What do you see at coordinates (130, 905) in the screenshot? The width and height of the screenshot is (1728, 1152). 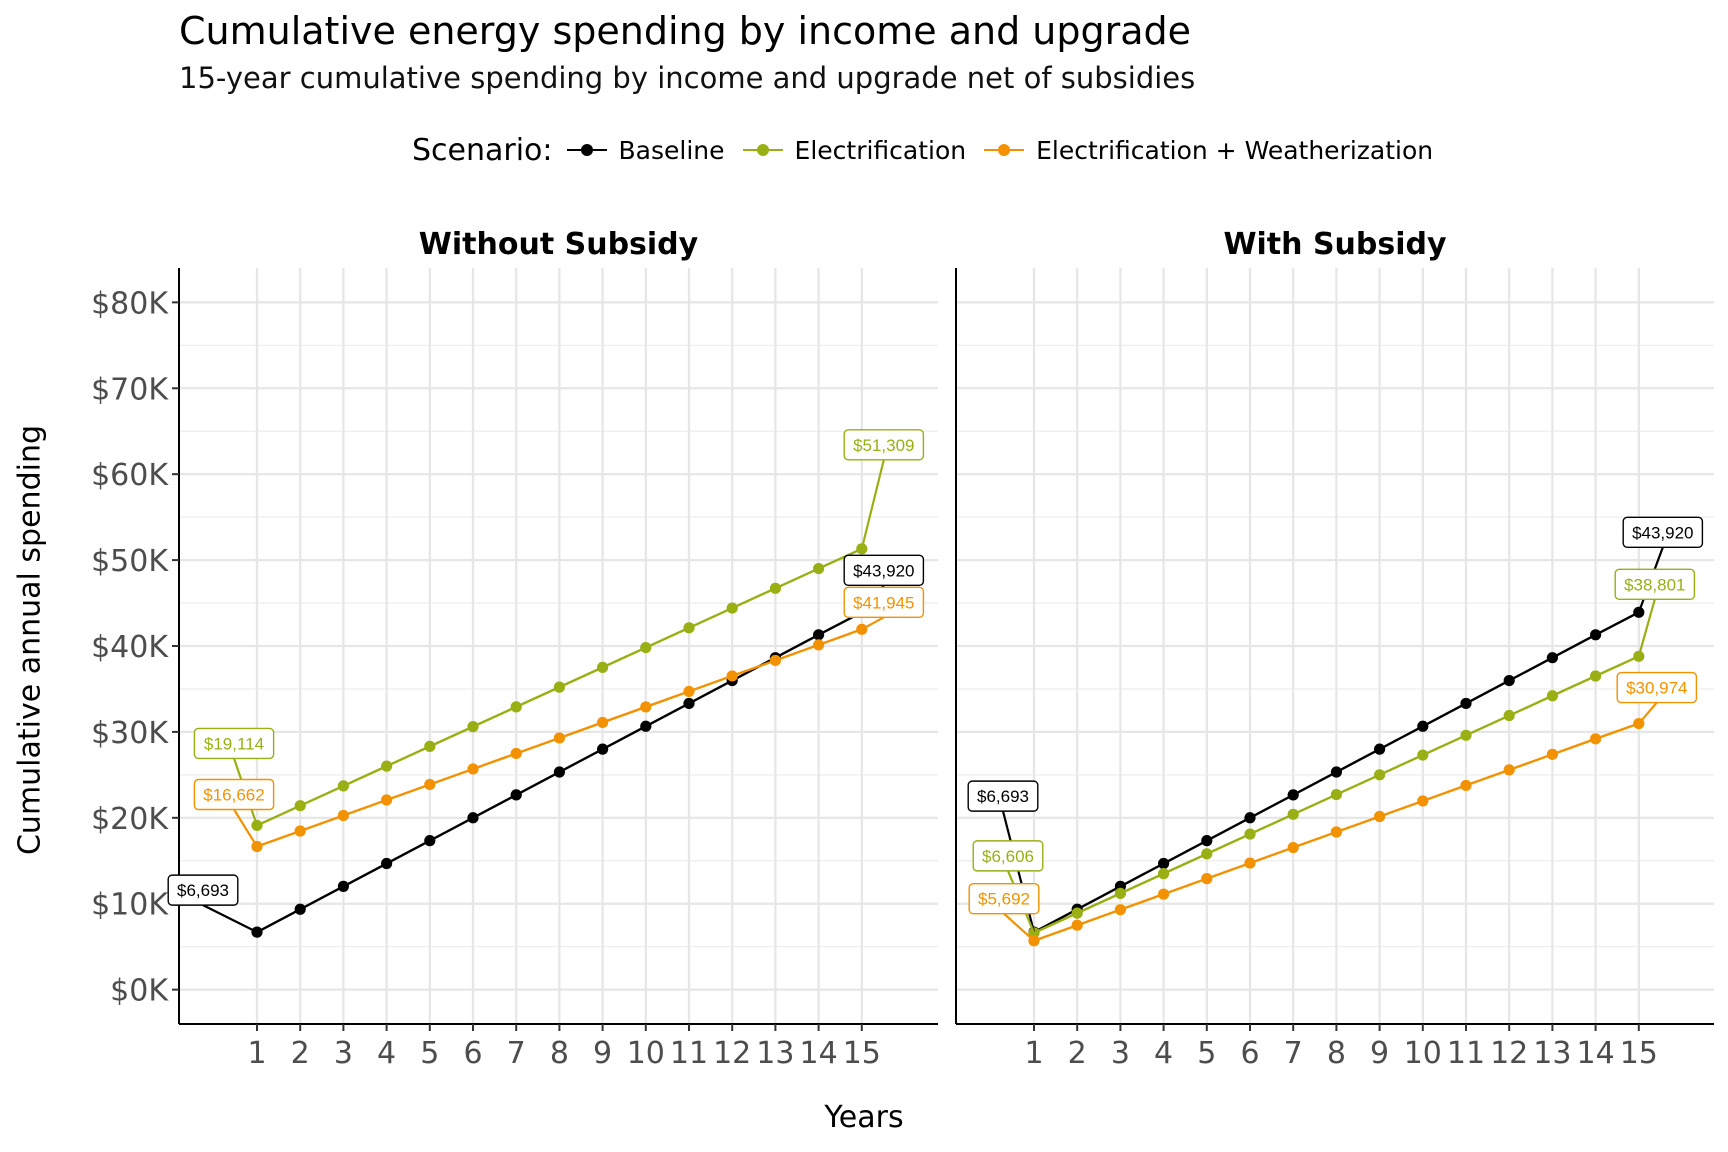 I see `y-tick-label: $10K` at bounding box center [130, 905].